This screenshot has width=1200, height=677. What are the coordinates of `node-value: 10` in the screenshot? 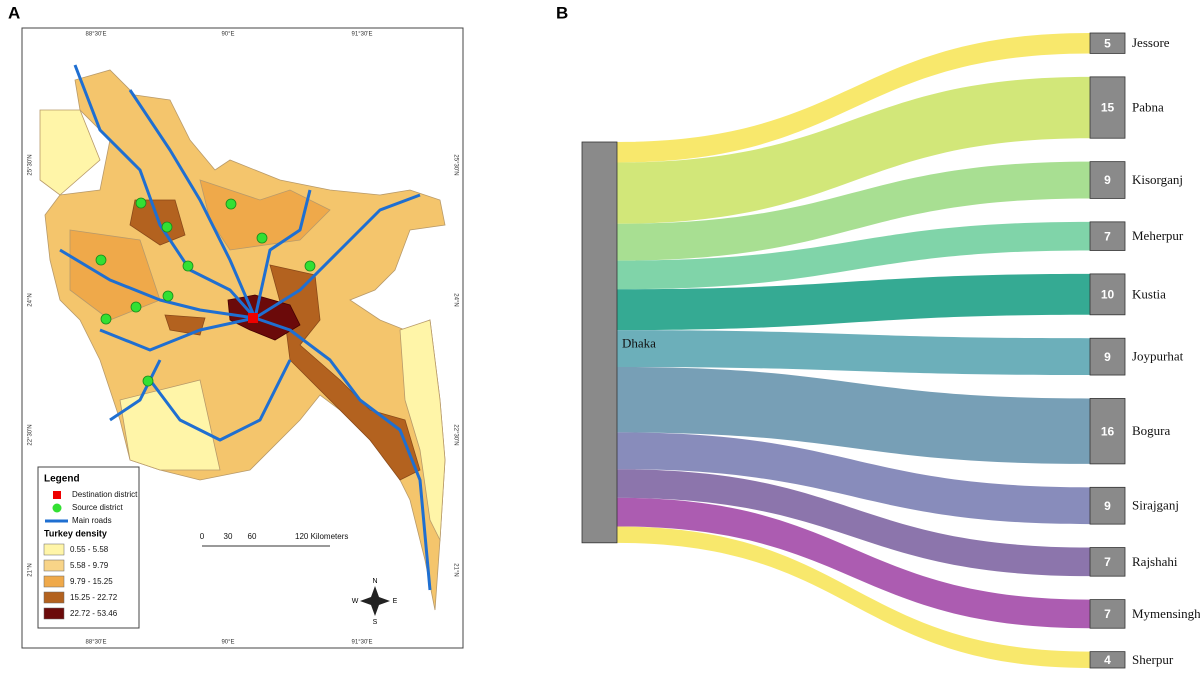 It's located at (1108, 295).